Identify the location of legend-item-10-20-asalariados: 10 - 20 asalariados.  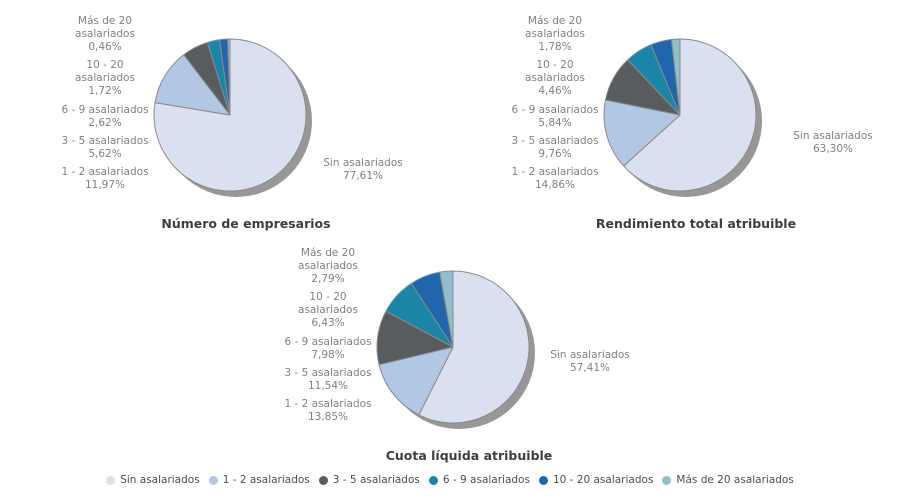
(596, 480).